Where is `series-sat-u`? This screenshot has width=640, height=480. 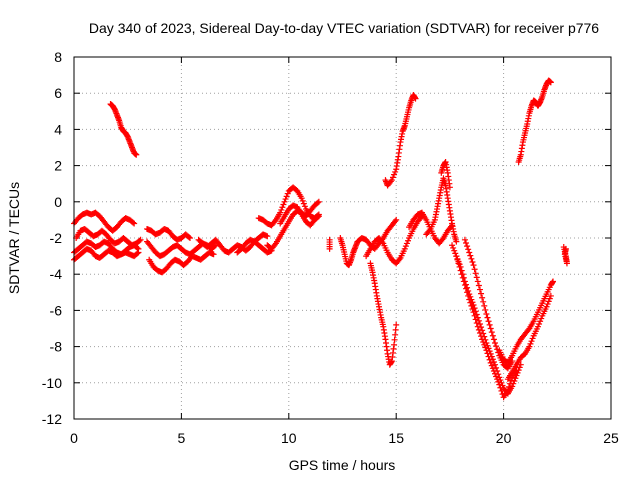
series-sat-u is located at coordinates (445, 174).